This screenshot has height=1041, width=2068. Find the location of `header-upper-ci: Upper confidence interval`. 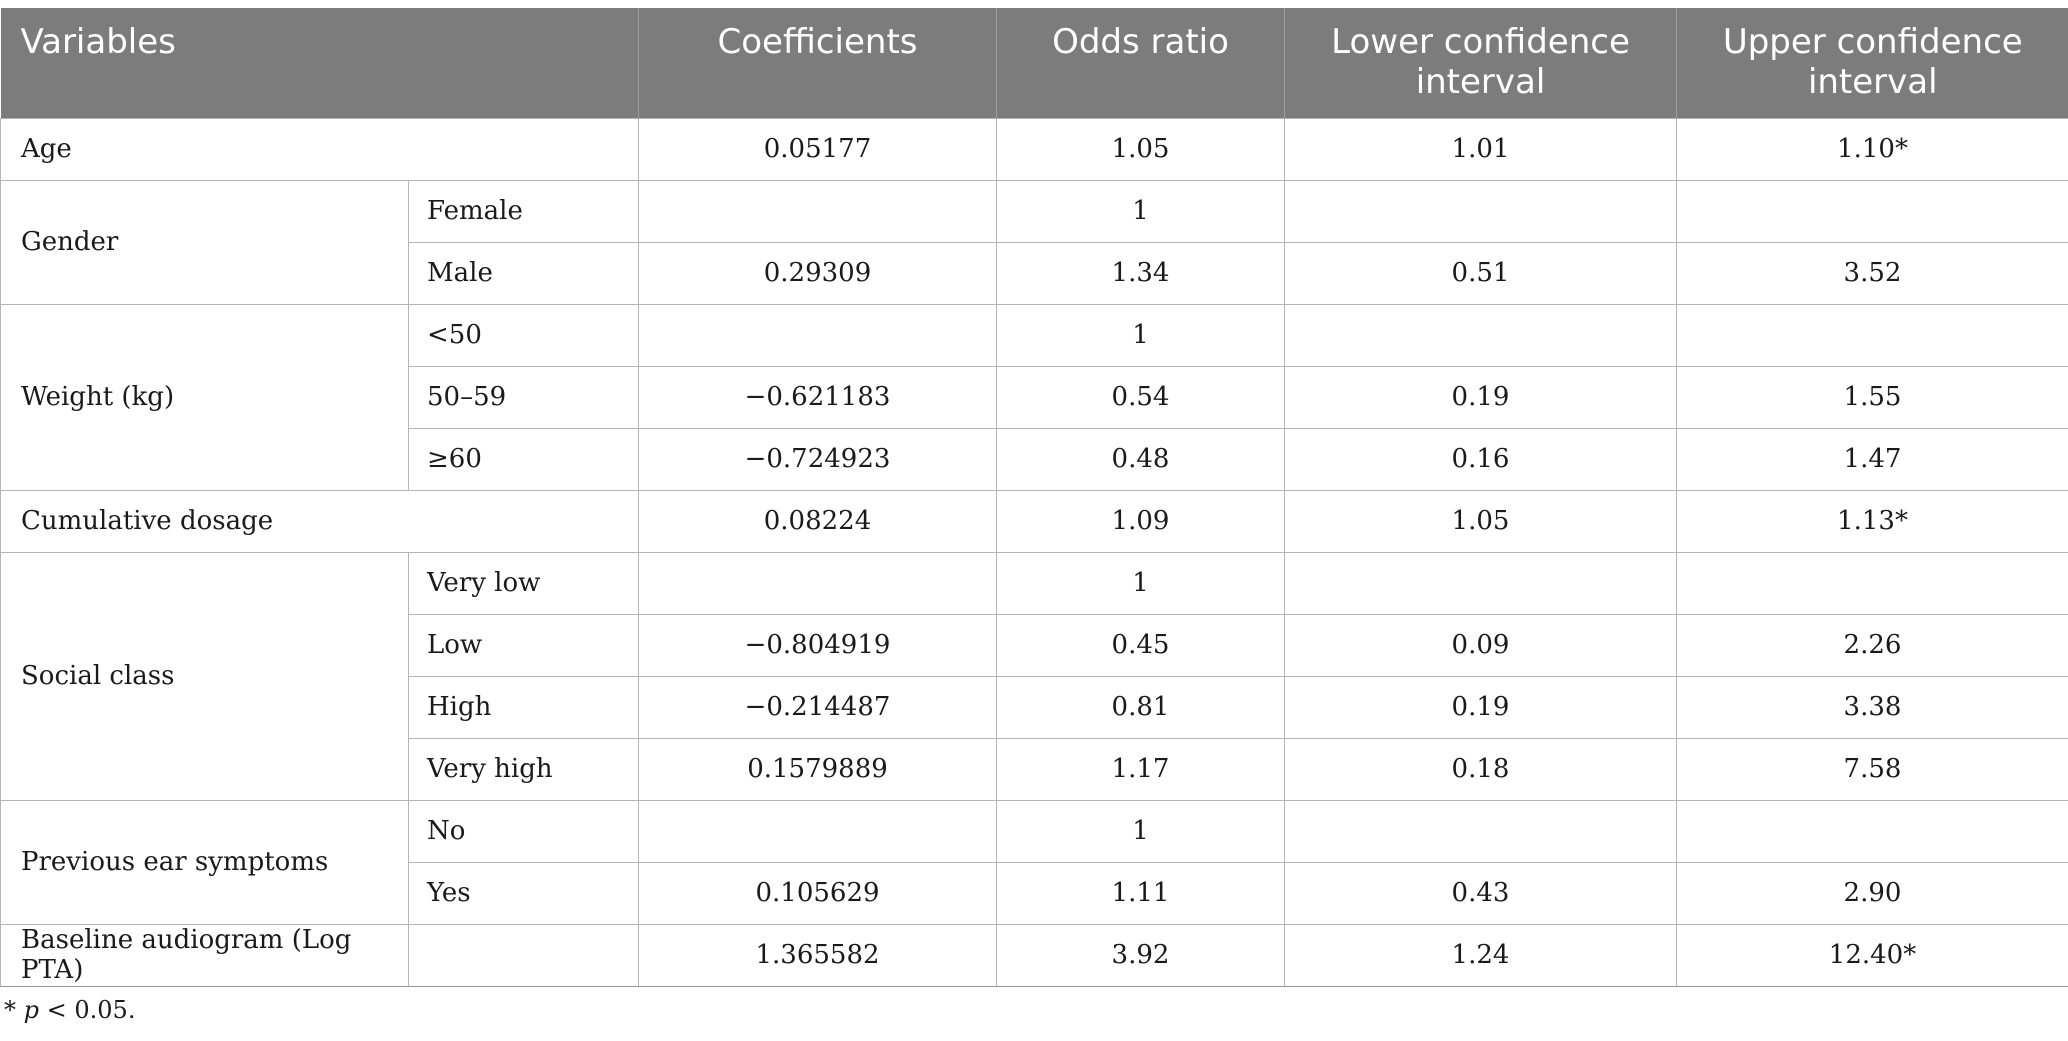

header-upper-ci: Upper confidence interval is located at coordinates (1872, 63).